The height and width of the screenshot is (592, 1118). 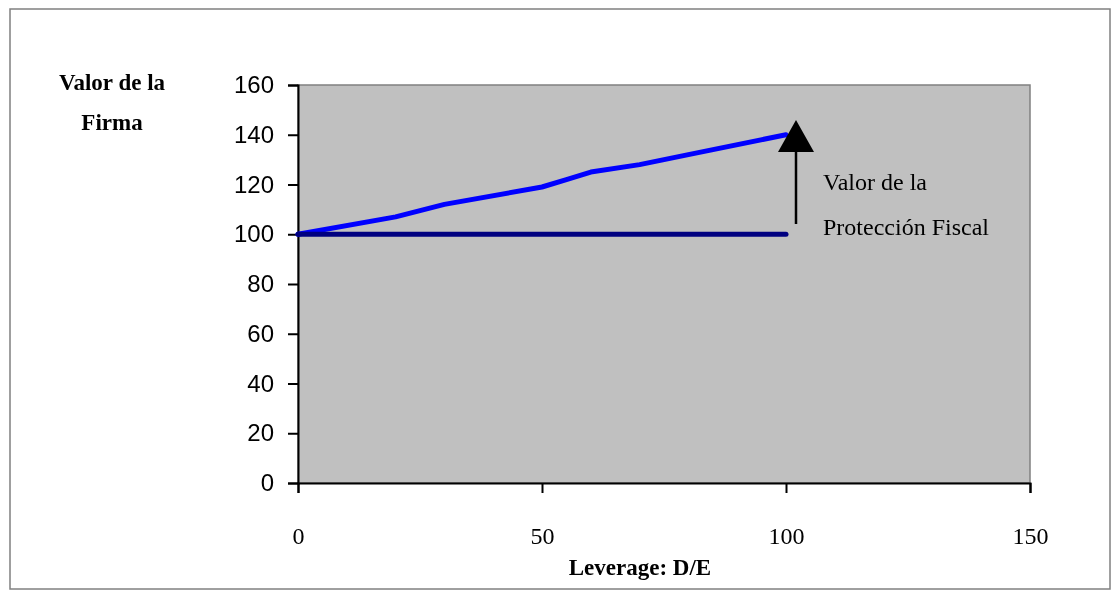 I want to click on x-tick-label: 0, so click(x=298, y=536).